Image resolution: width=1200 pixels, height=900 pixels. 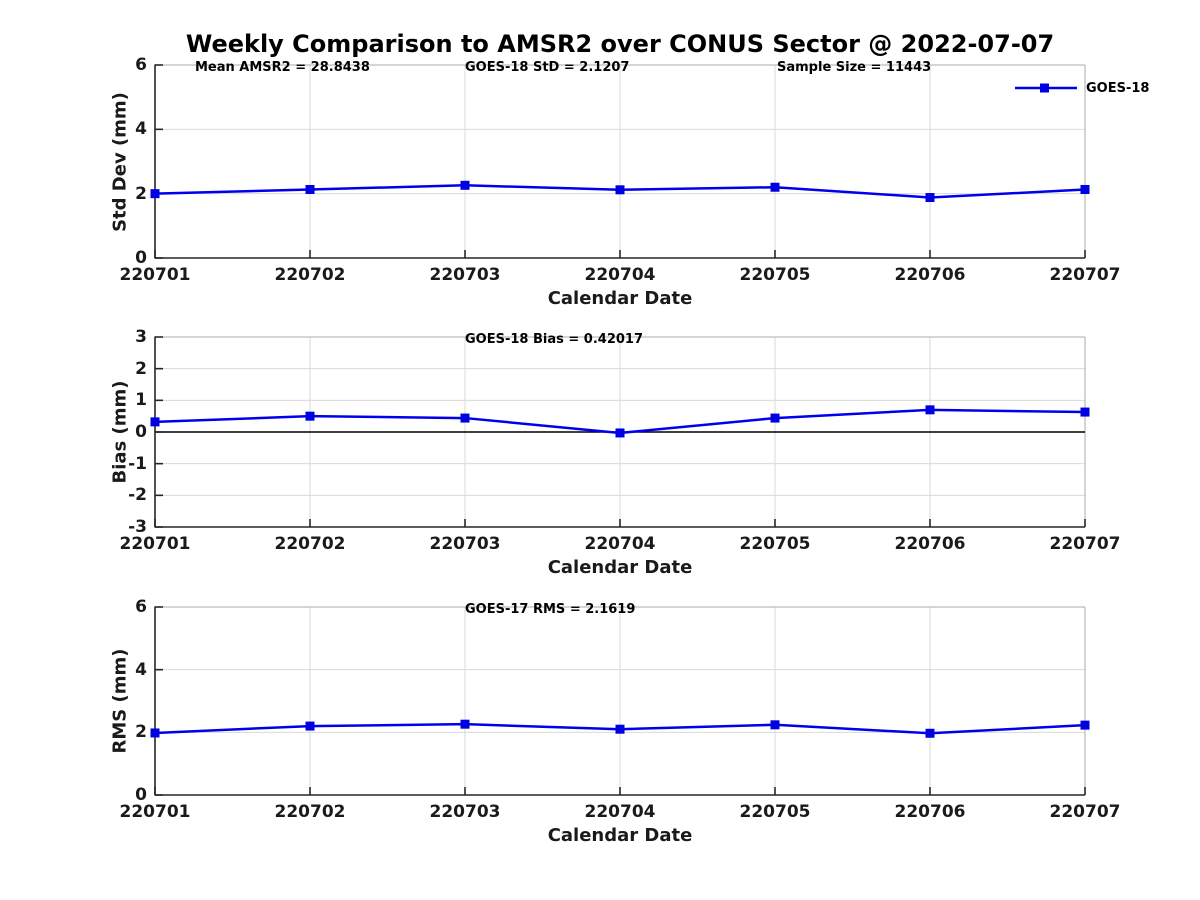 What do you see at coordinates (141, 400) in the screenshot?
I see `ytick-label: 1` at bounding box center [141, 400].